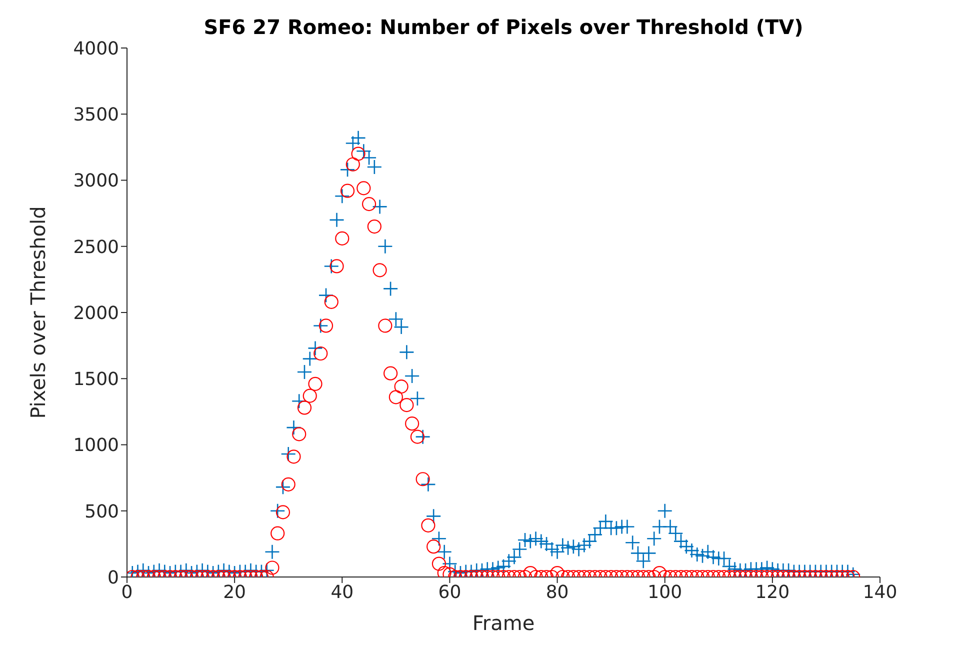 The width and height of the screenshot is (976, 648). Describe the element at coordinates (96, 115) in the screenshot. I see `y-tick-label: 3500` at that location.